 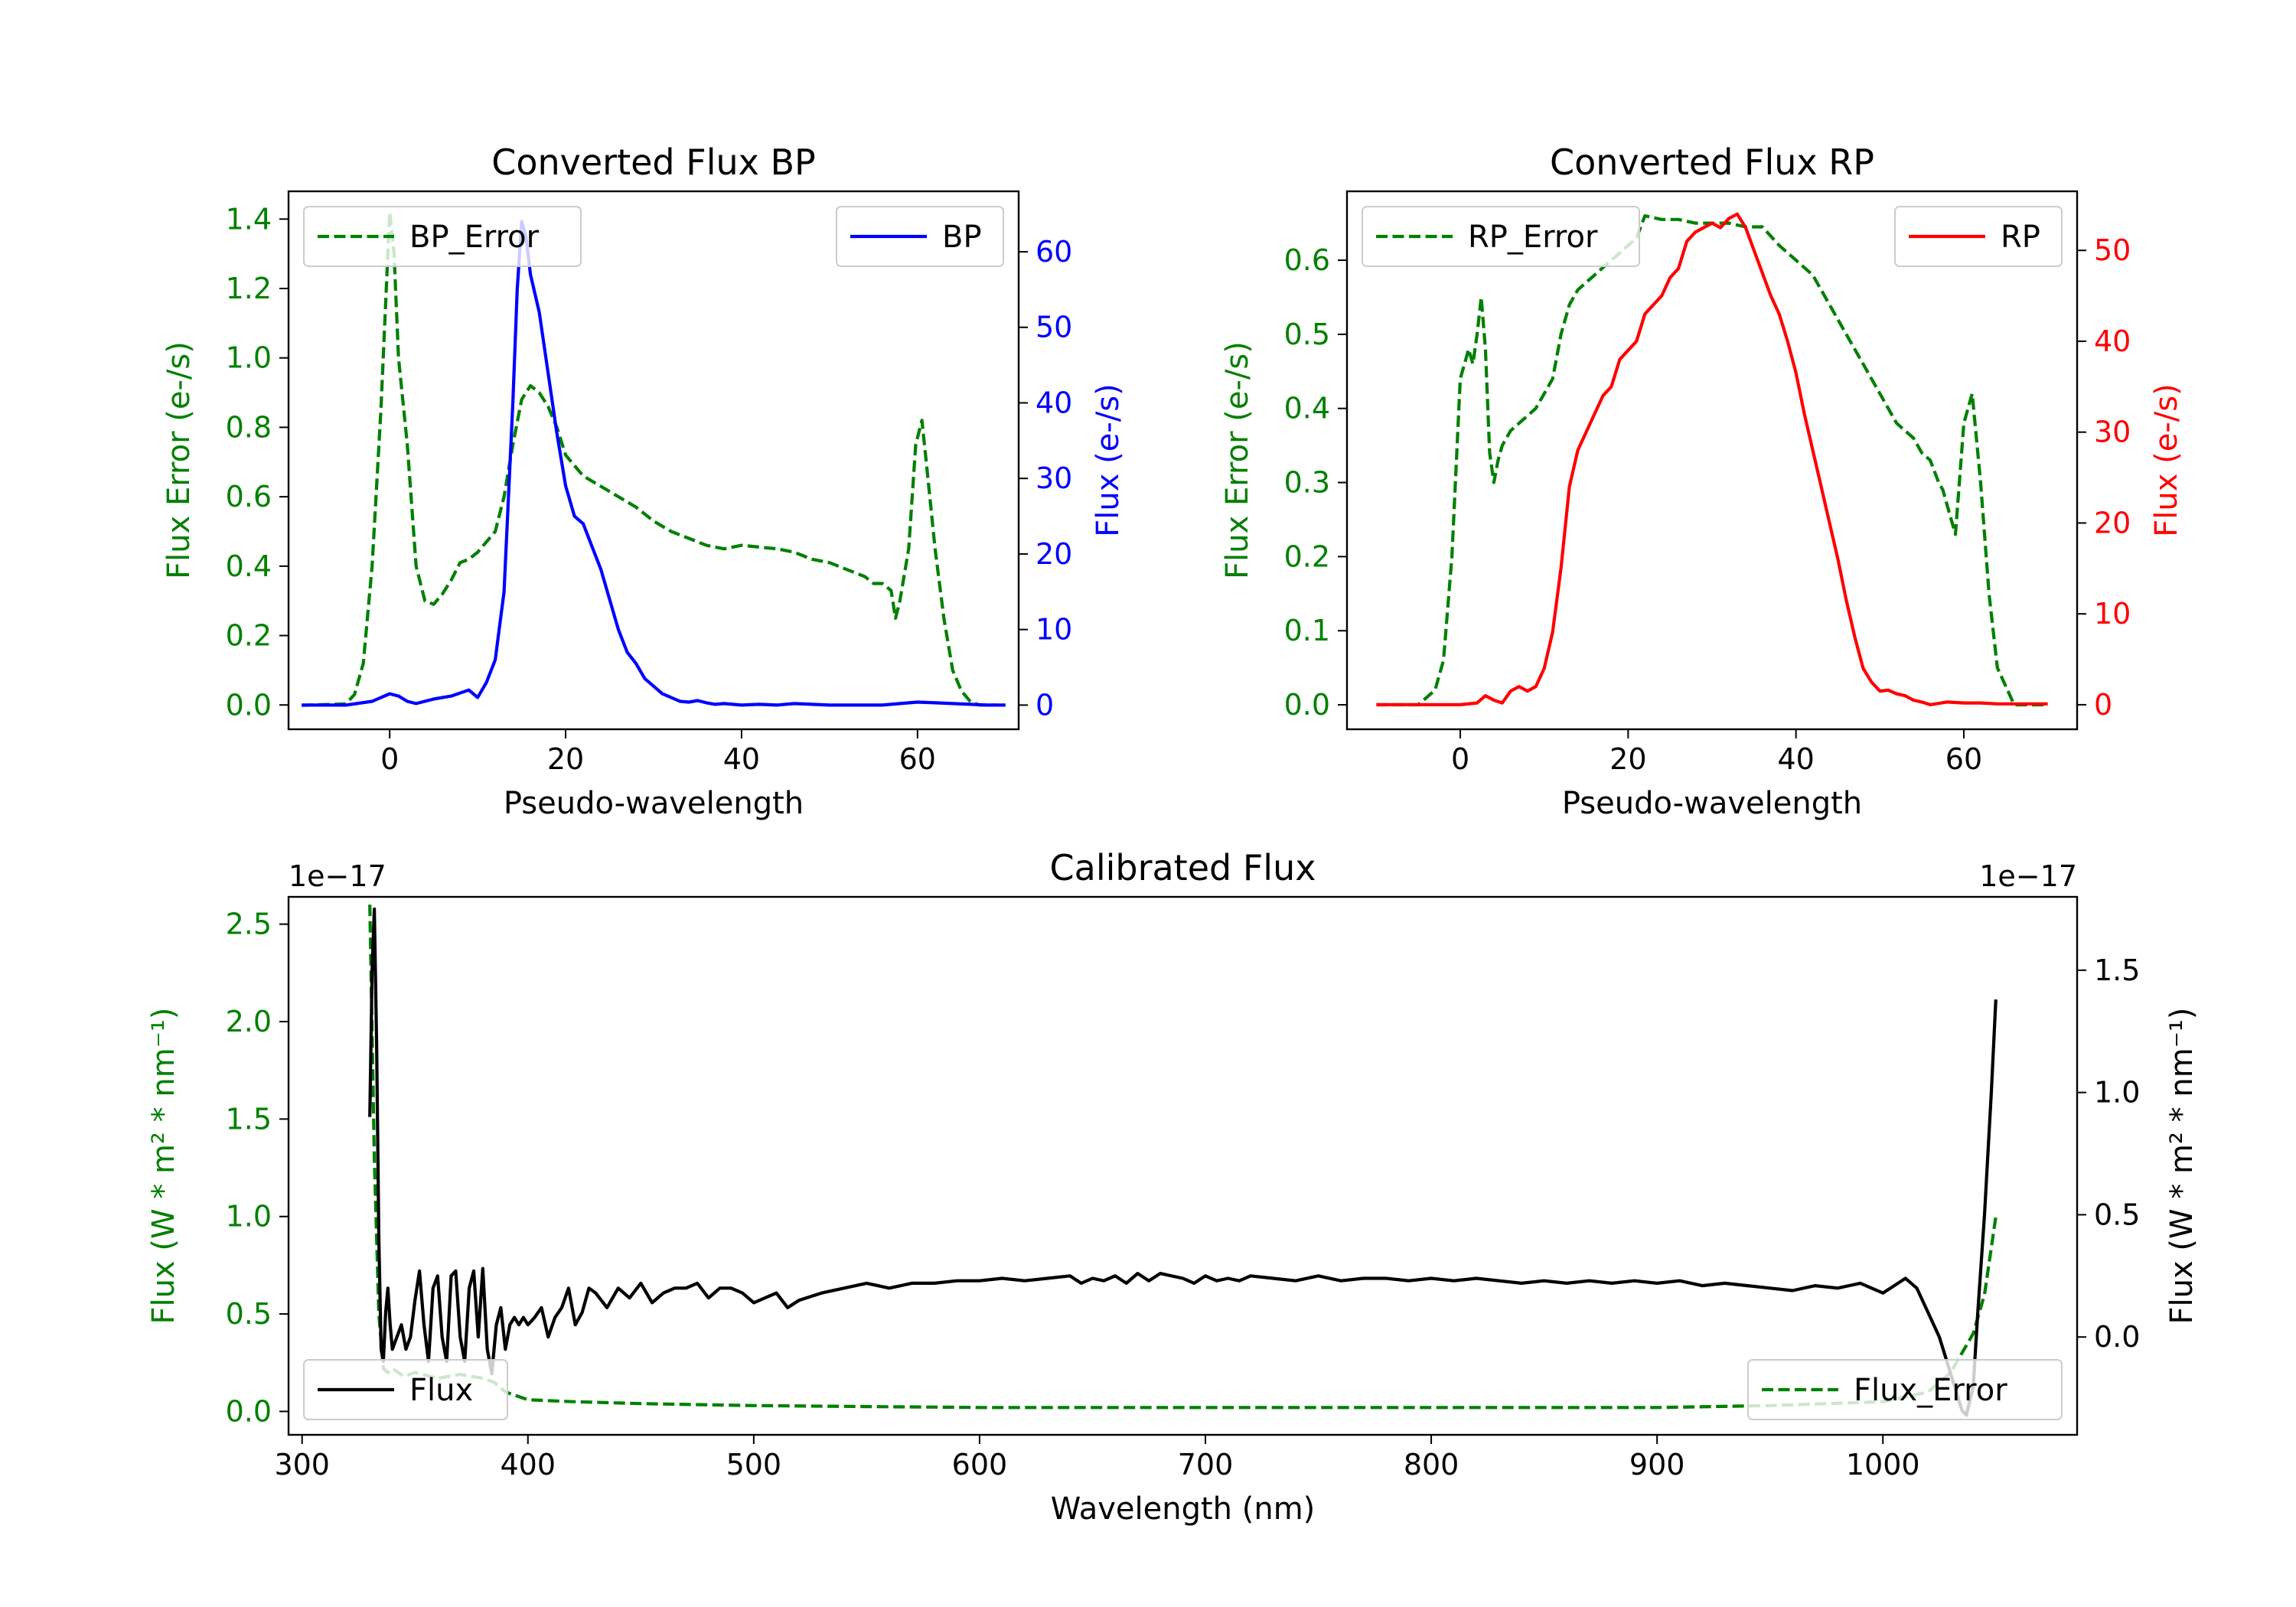 What do you see at coordinates (654, 463) in the screenshot?
I see `series-line-bp` at bounding box center [654, 463].